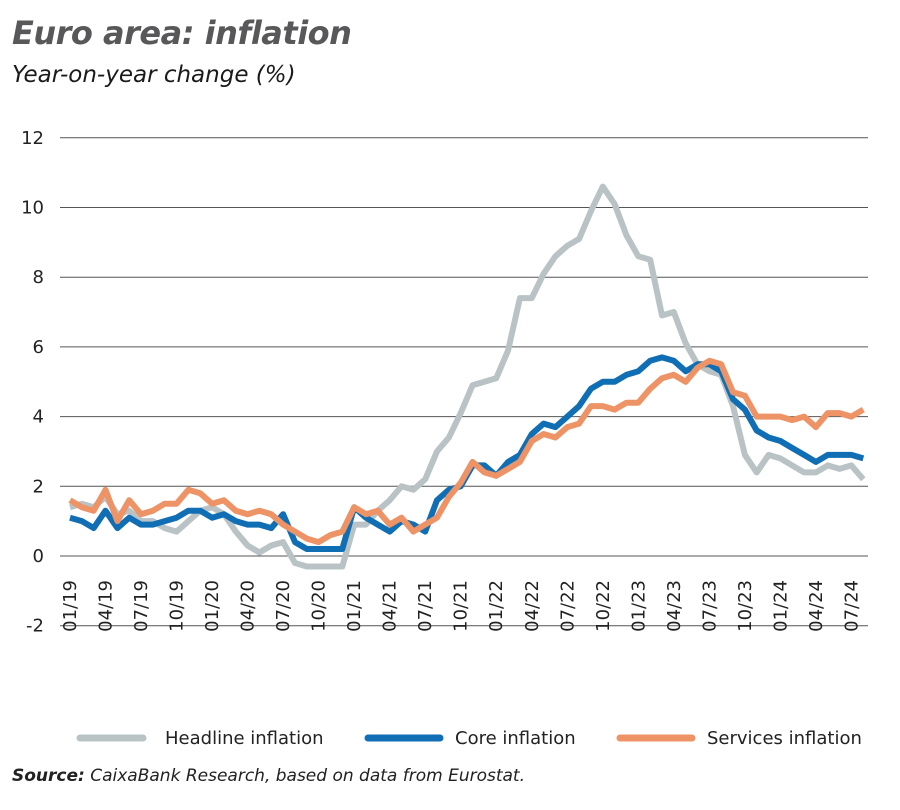 The height and width of the screenshot is (810, 900). I want to click on y-tick-label: 10, so click(32, 208).